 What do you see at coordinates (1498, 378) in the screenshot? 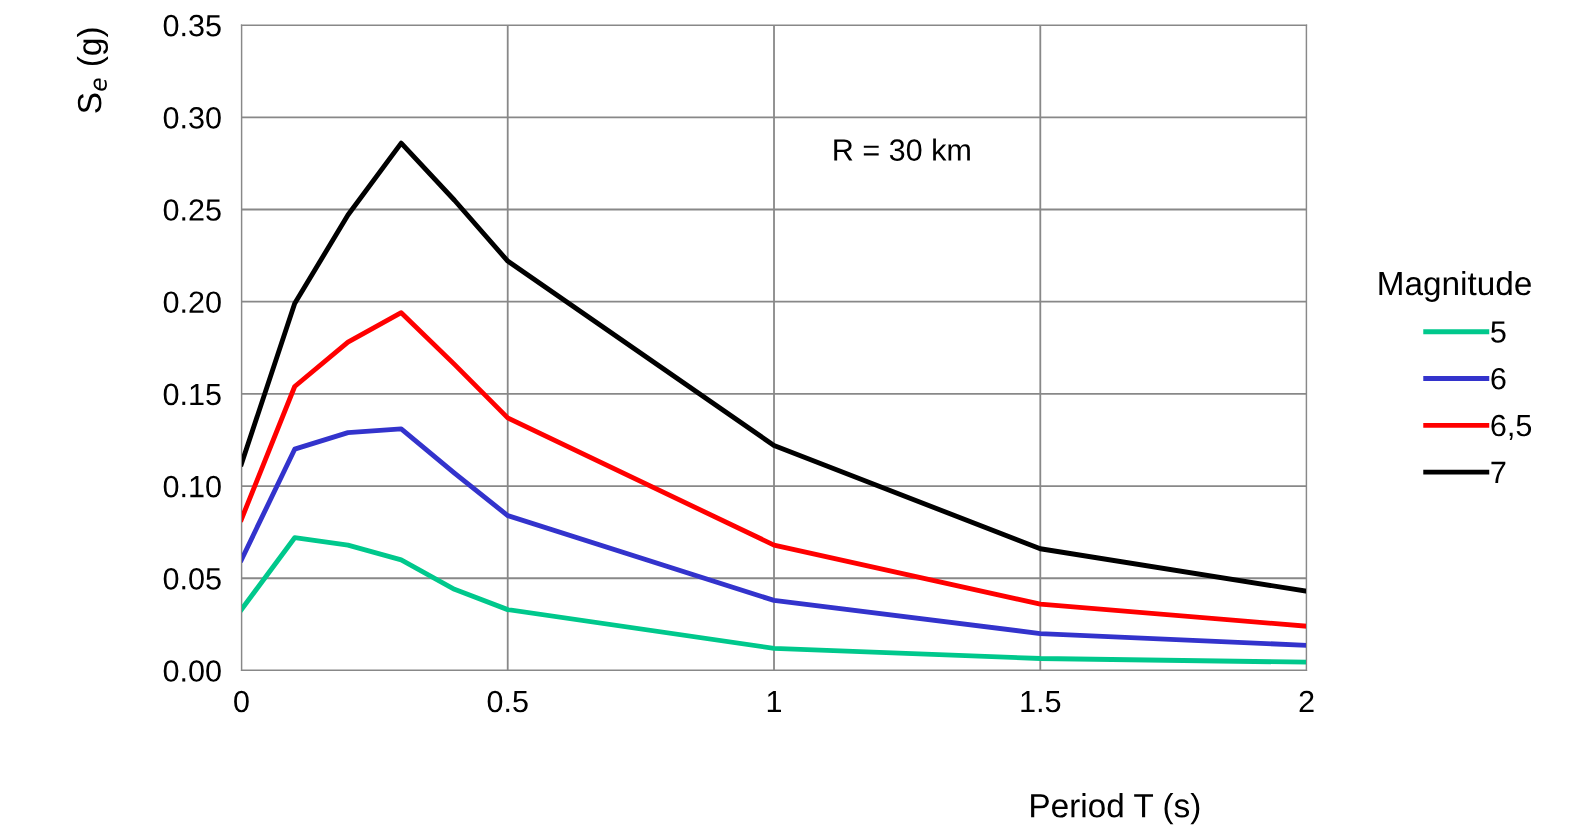
I see `legend-label: 6` at bounding box center [1498, 378].